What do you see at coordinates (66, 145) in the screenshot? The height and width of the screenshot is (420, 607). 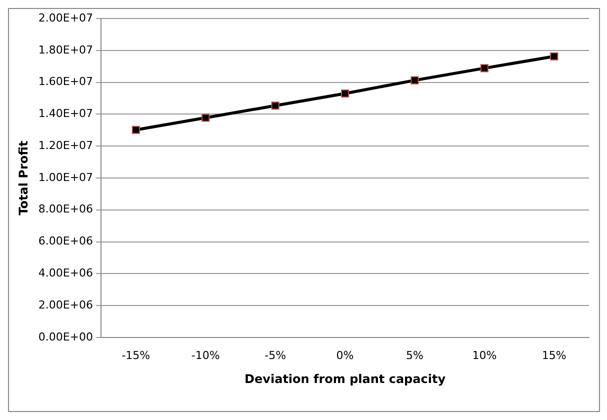 I see `y-tick-label: 1.20E+07` at bounding box center [66, 145].